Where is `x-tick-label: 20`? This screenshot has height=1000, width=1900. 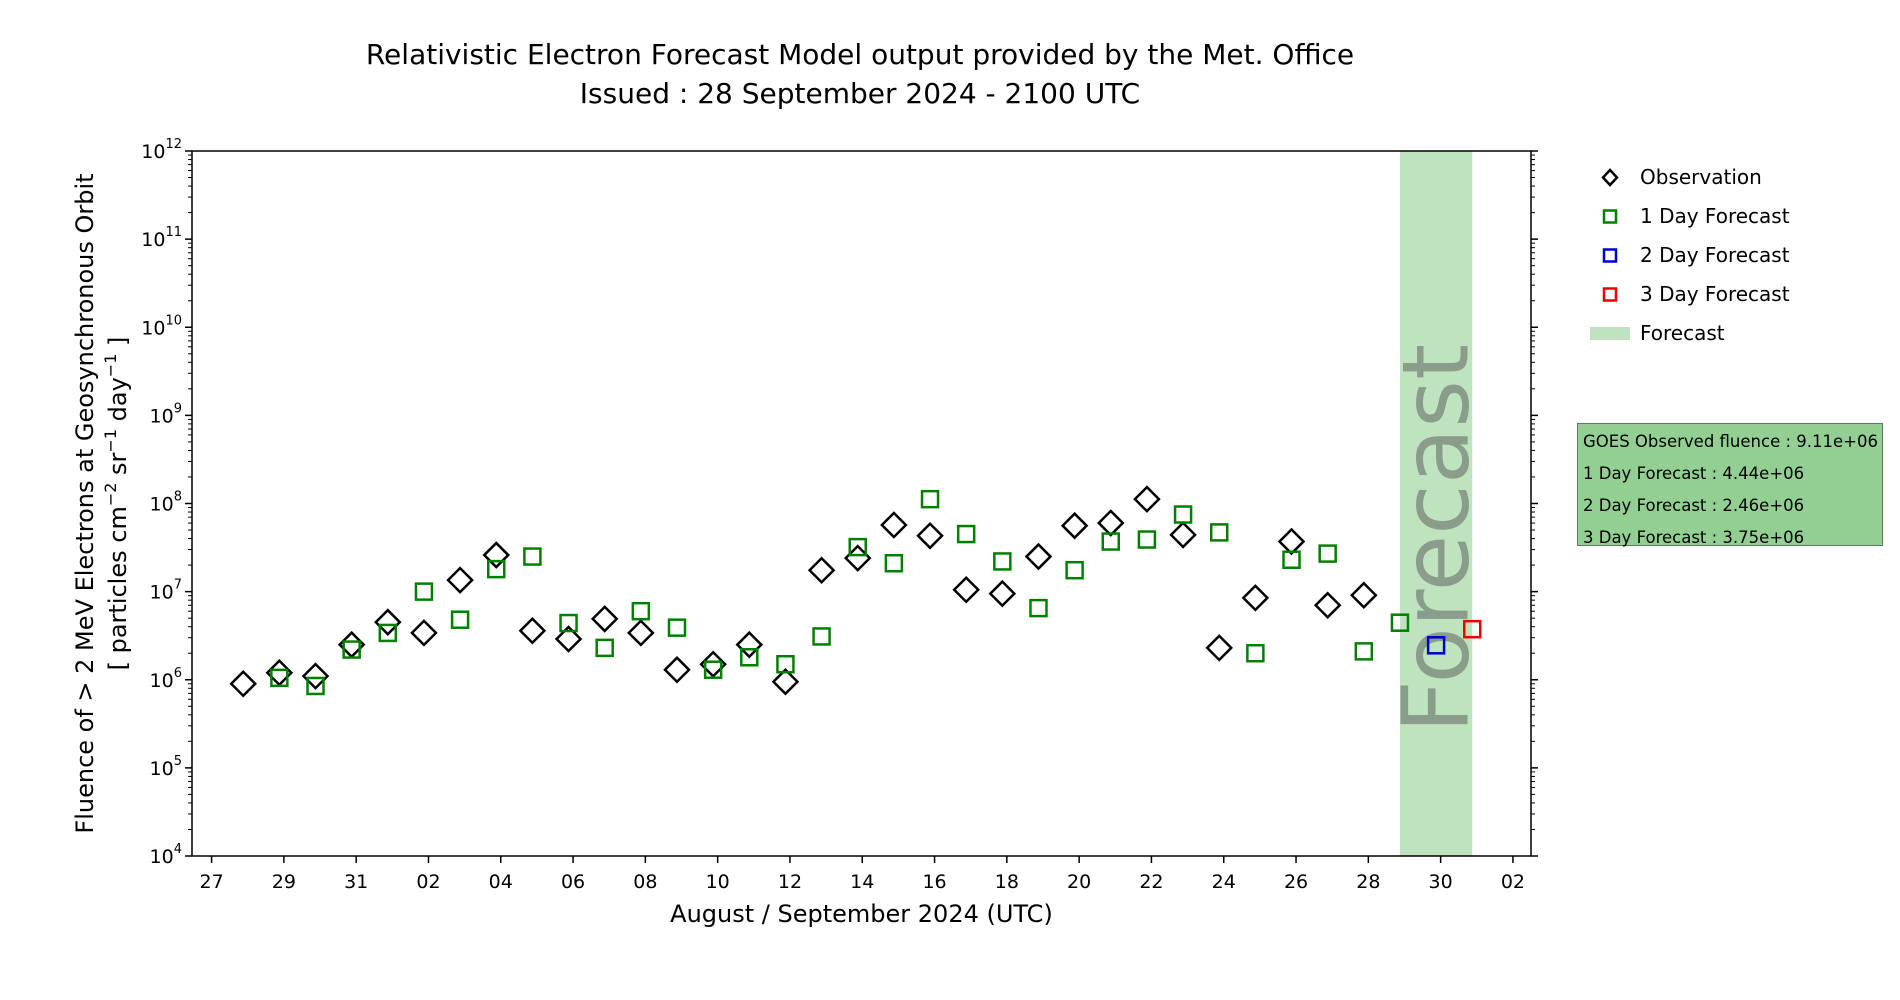 x-tick-label: 20 is located at coordinates (1079, 882).